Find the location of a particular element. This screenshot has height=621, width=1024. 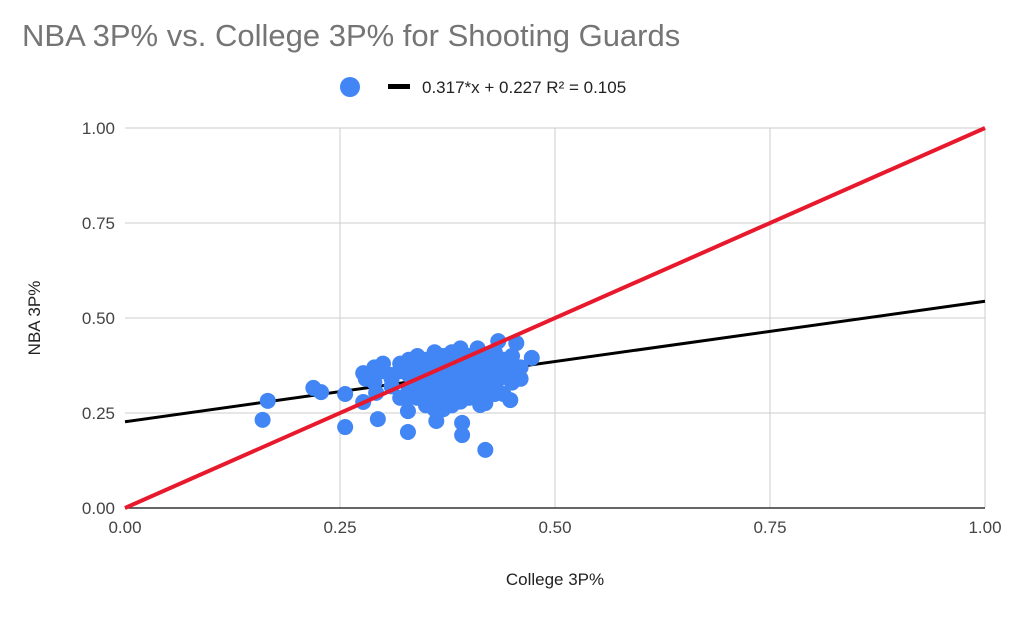

legend-series-marker is located at coordinates (350, 87).